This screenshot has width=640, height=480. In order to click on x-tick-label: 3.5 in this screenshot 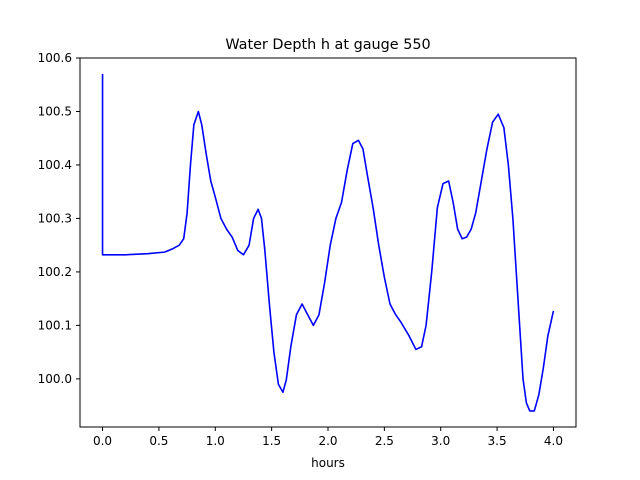, I will do `click(497, 441)`.